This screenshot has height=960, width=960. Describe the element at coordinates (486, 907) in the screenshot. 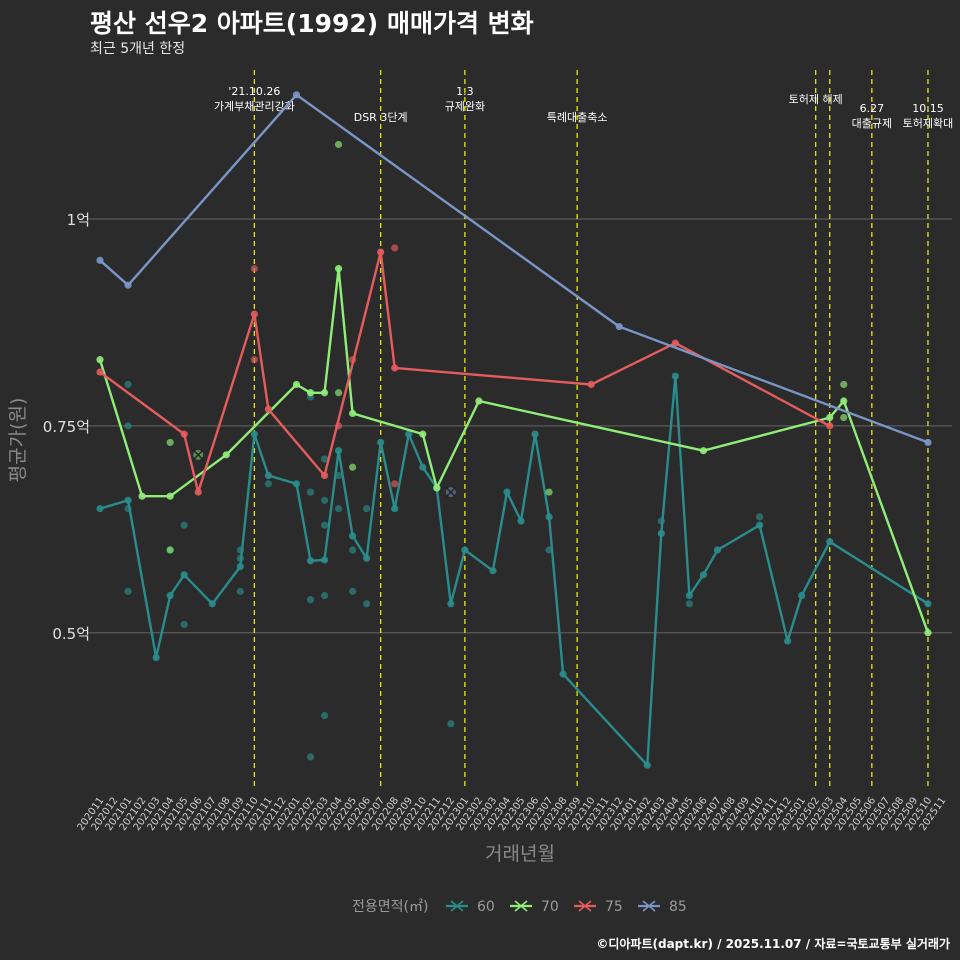

I see `legend-label: 60` at that location.